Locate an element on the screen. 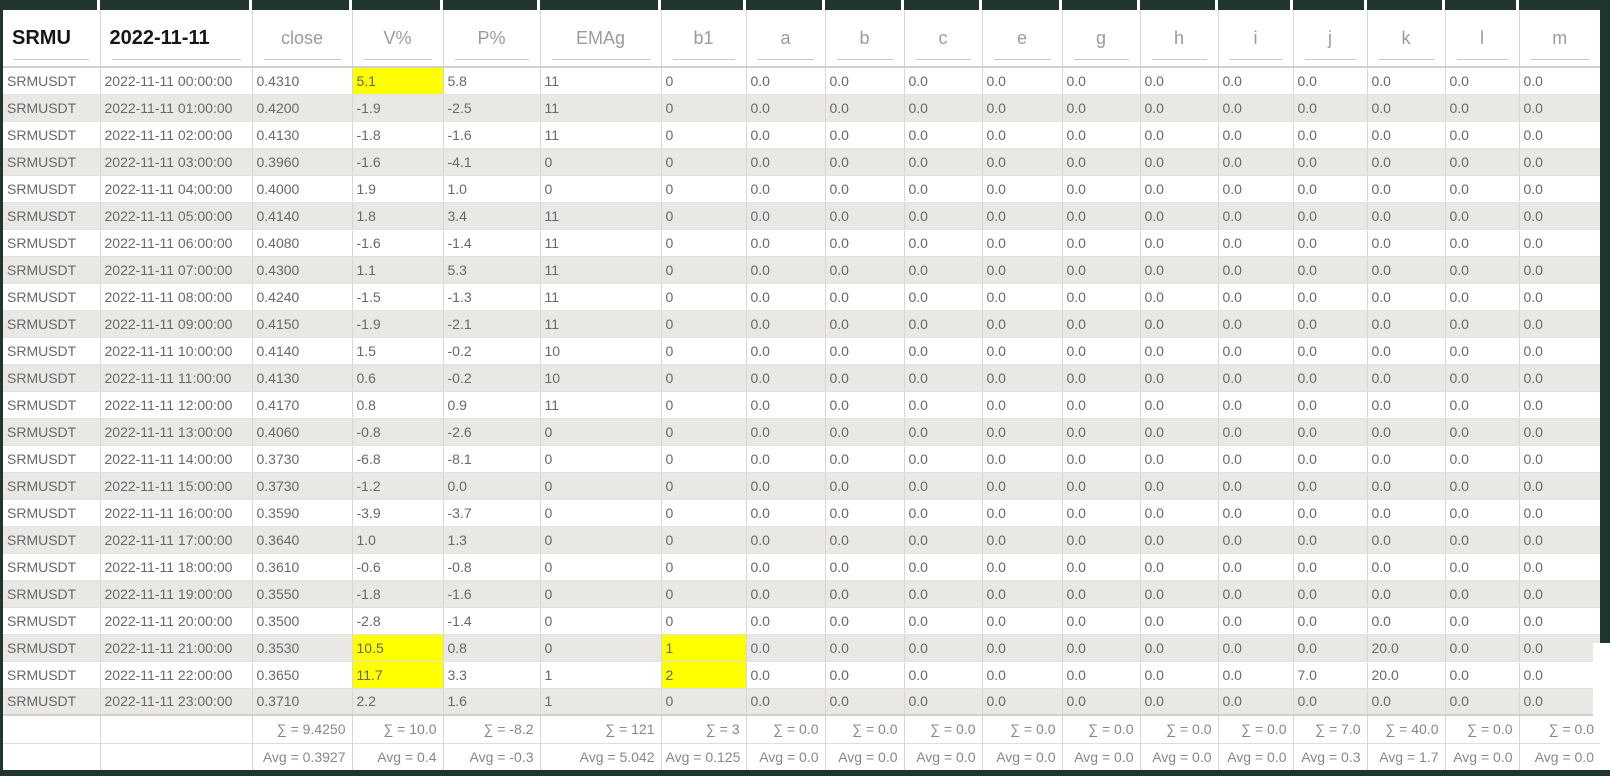 The height and width of the screenshot is (776, 1610). column-header-P%: P% is located at coordinates (492, 38).